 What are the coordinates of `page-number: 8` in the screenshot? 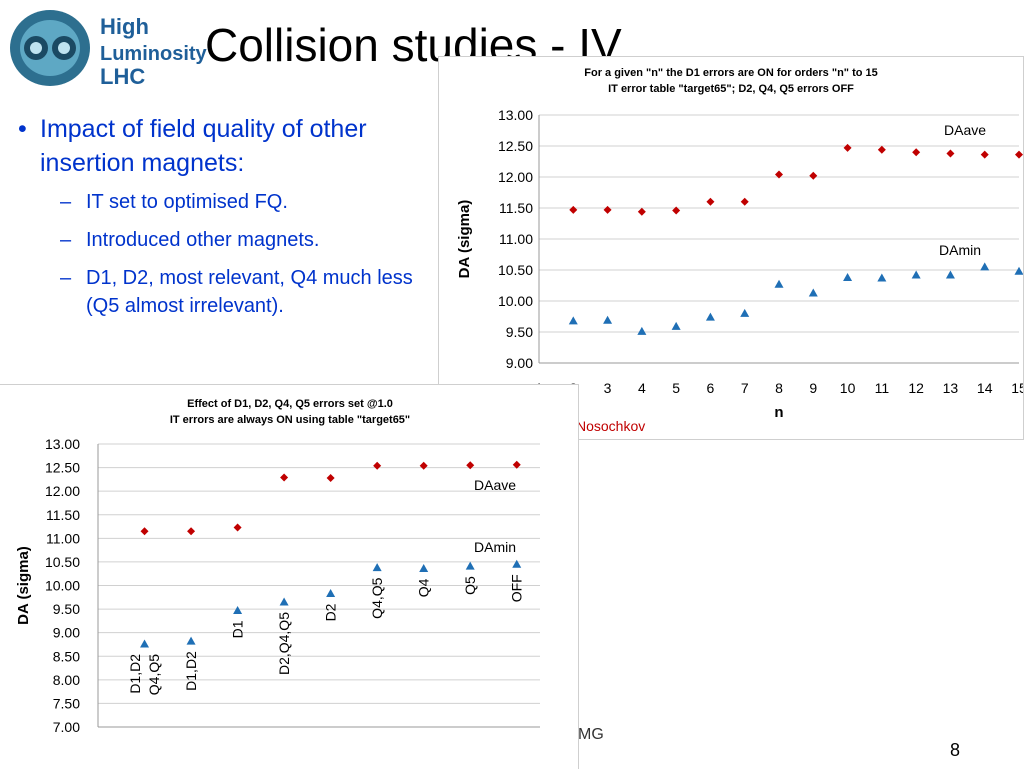 It's located at (955, 750).